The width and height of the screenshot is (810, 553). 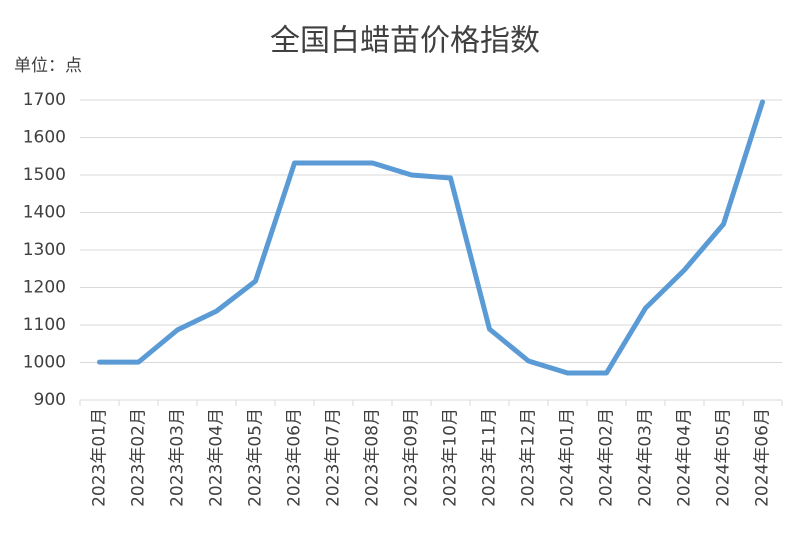 I want to click on y-tick-label: 1600, so click(x=44, y=138).